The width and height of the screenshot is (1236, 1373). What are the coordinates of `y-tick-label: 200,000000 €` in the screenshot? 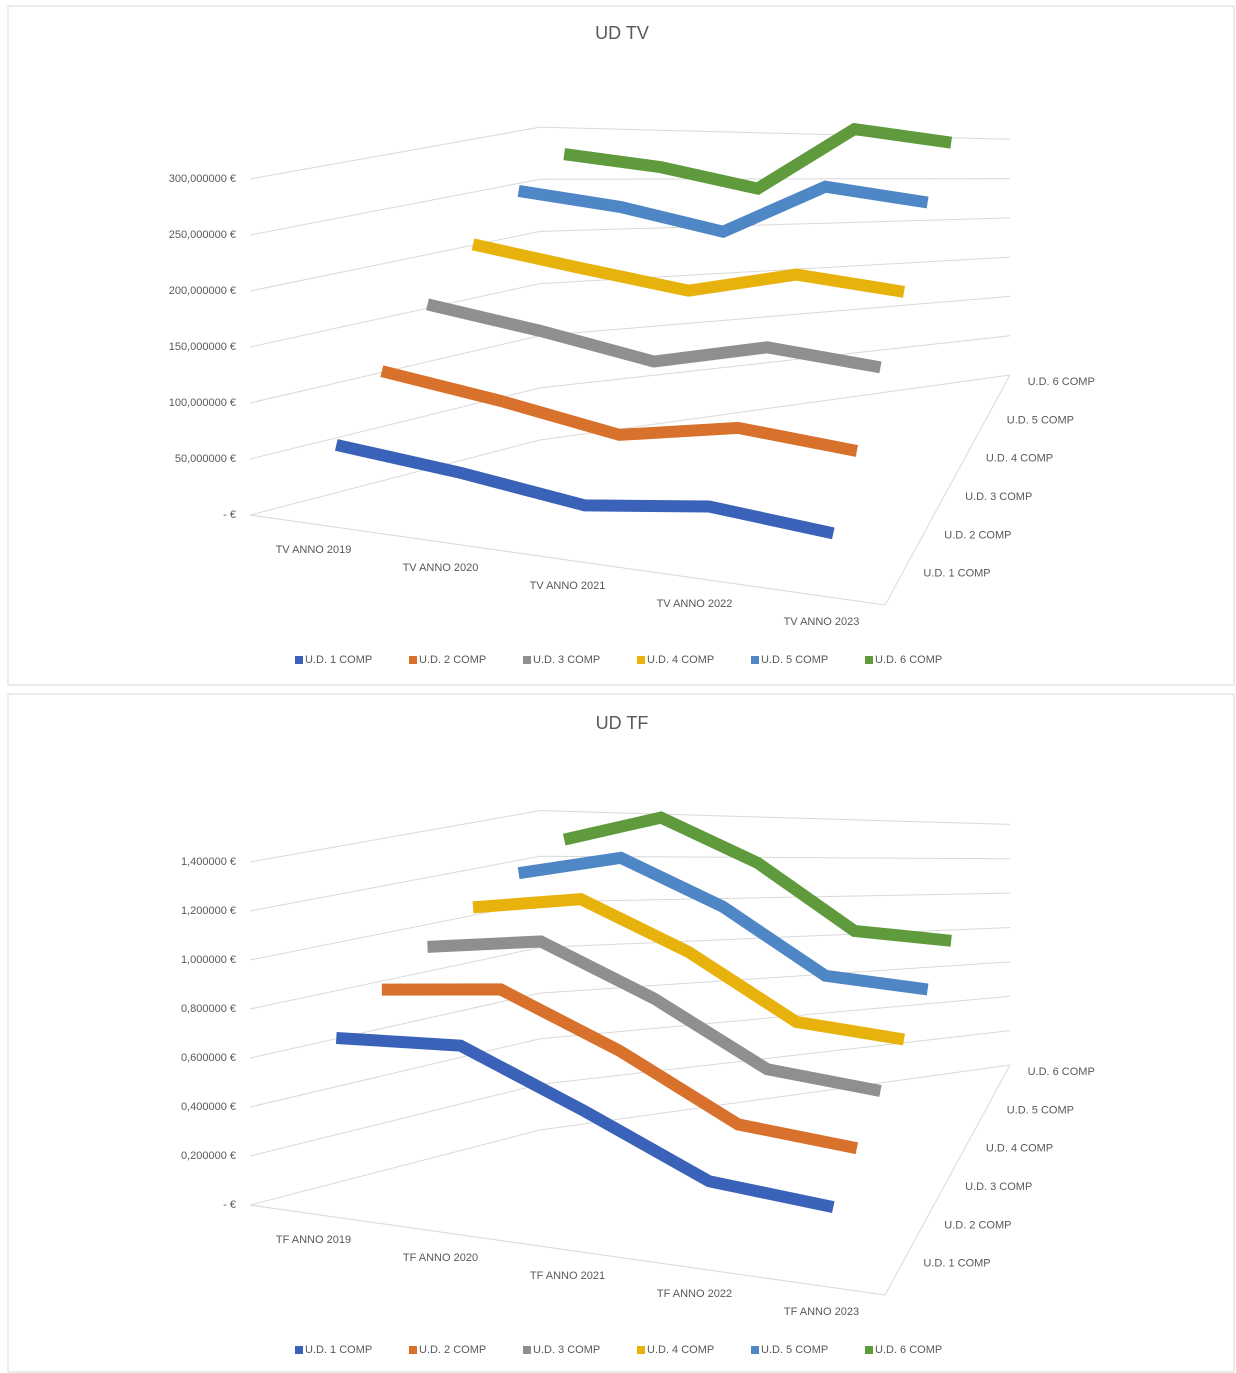 It's located at (202, 291).